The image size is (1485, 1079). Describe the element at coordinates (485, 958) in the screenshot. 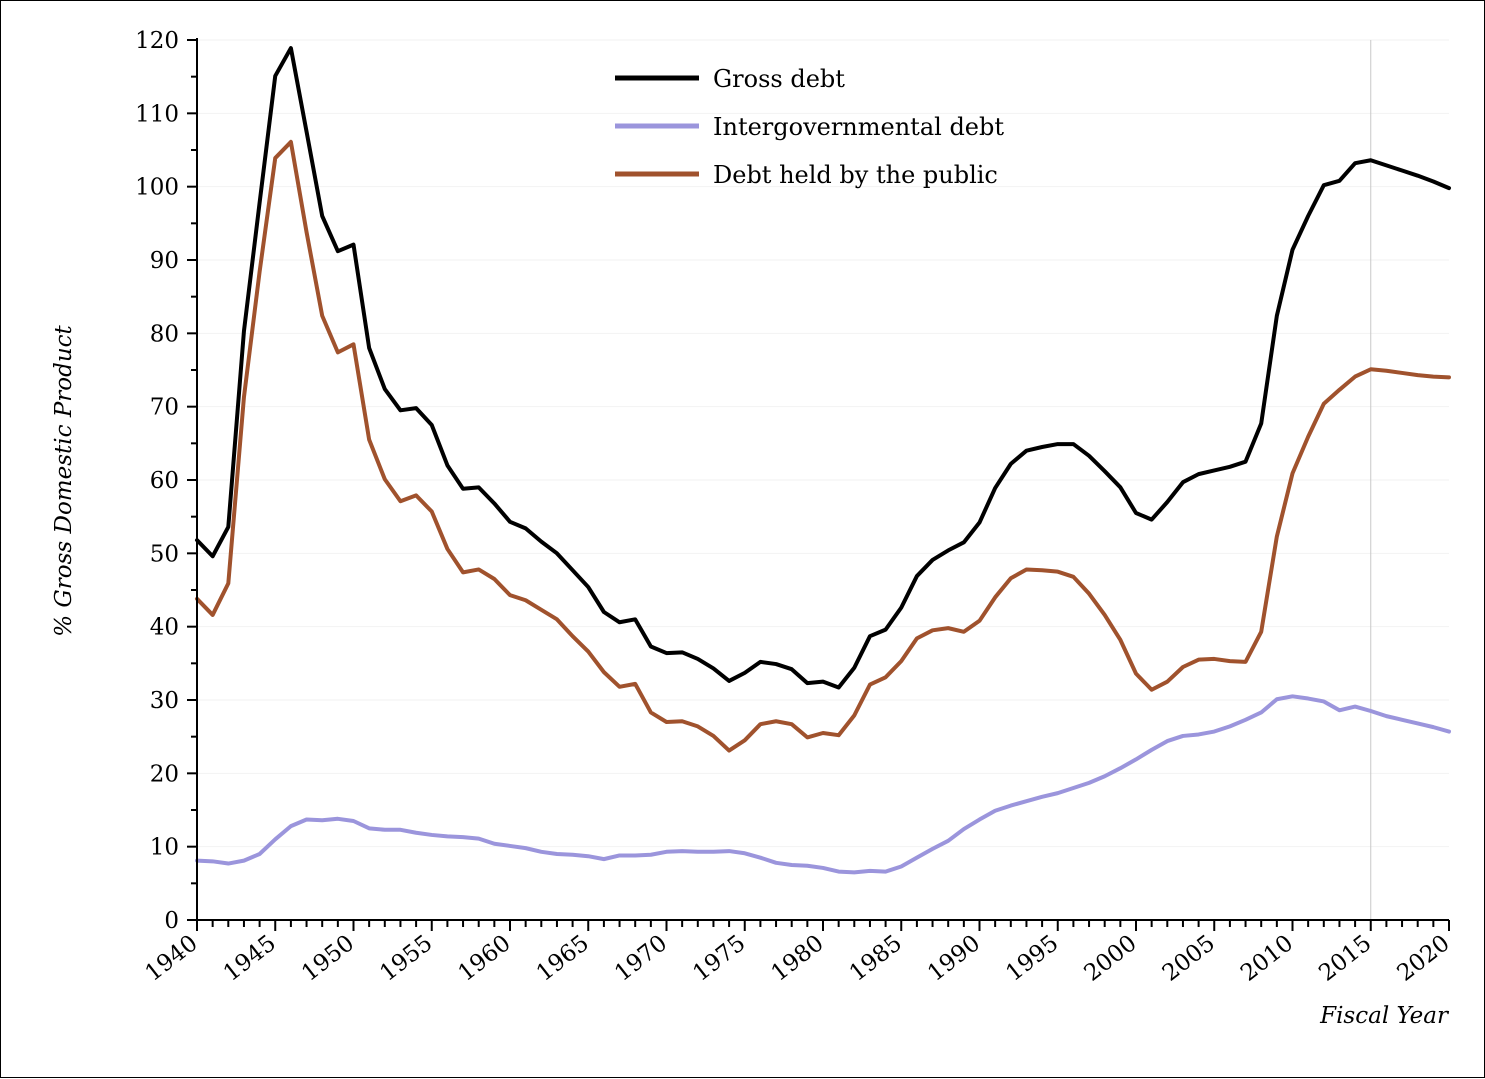

I see `x-tick-label: 1960` at that location.